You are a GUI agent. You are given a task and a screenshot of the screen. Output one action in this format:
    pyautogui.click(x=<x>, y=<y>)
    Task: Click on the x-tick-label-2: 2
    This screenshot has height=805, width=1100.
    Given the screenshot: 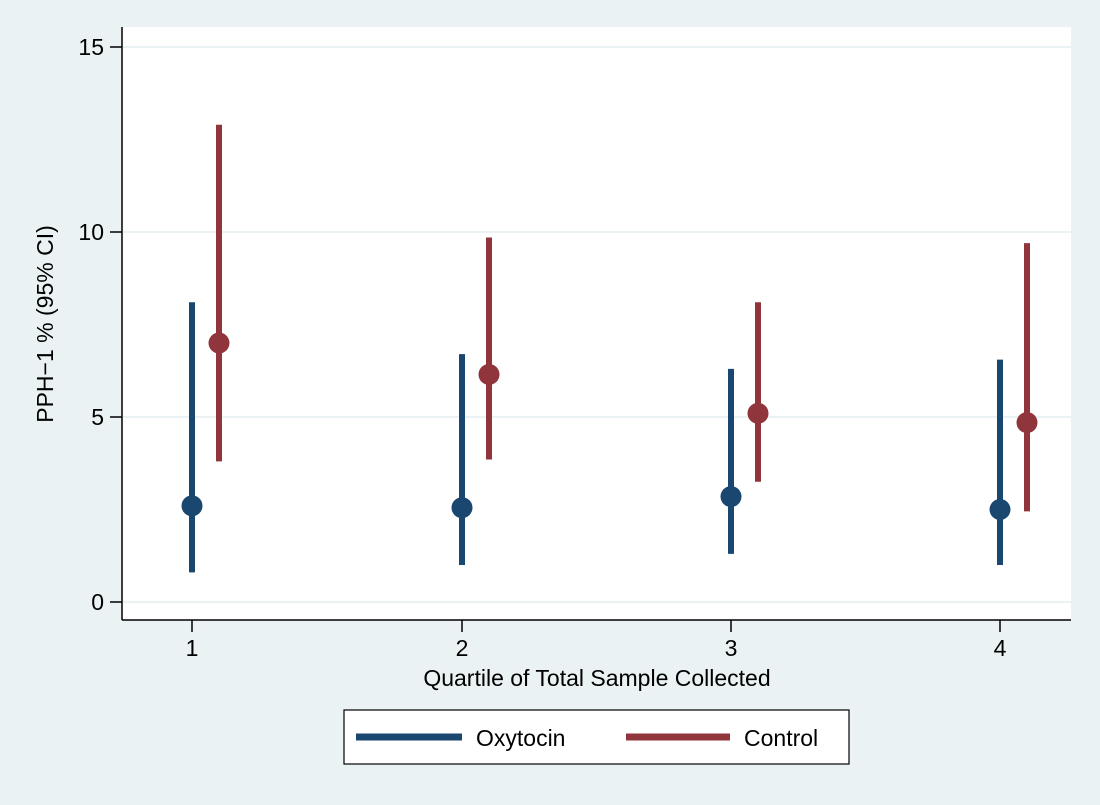 What is the action you would take?
    pyautogui.click(x=462, y=648)
    